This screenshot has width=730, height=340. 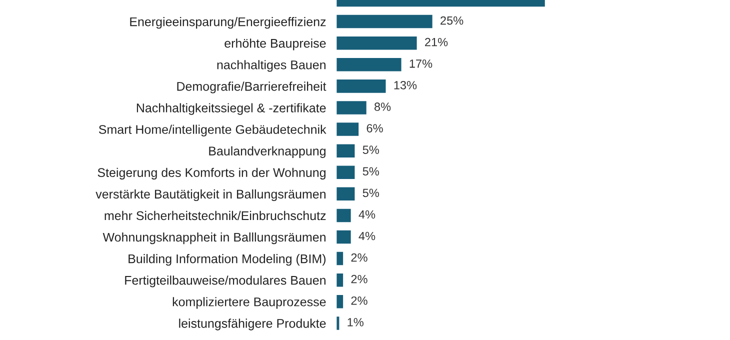 I want to click on y-tick-label: Building Information Modeling (BIM), so click(x=227, y=260).